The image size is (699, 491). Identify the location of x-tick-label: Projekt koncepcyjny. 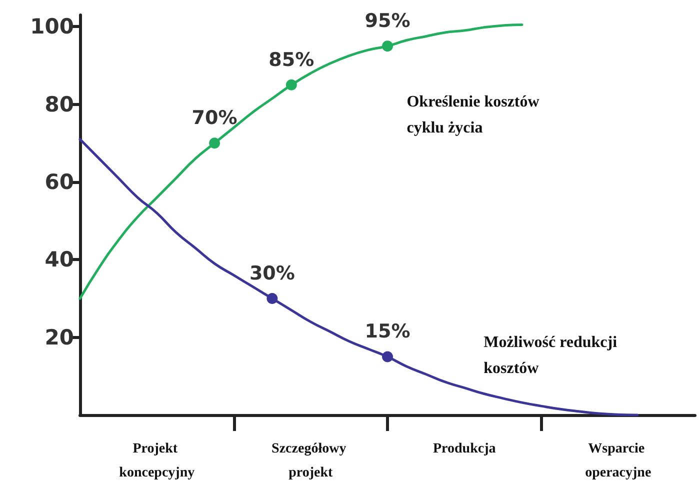
(157, 461).